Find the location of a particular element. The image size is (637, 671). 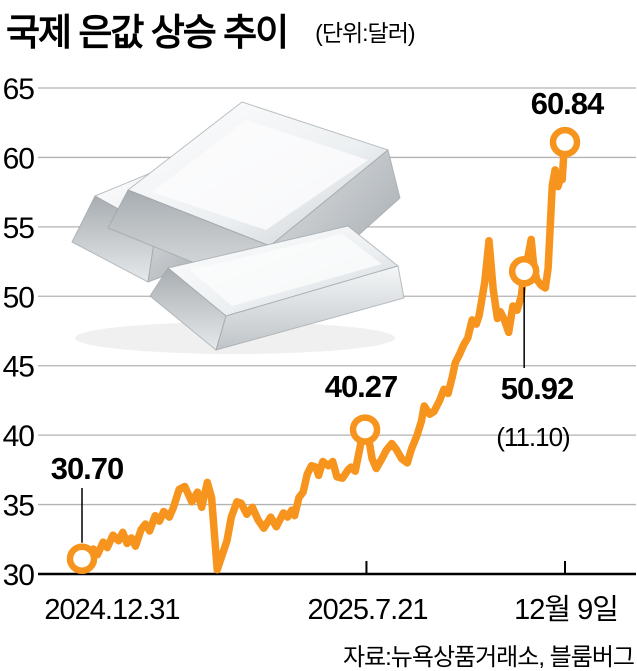

y-tick-label: 35 is located at coordinates (19, 506).